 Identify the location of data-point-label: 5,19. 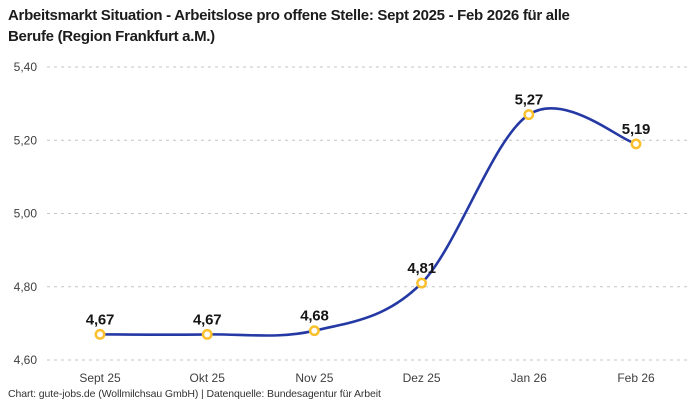
(636, 129).